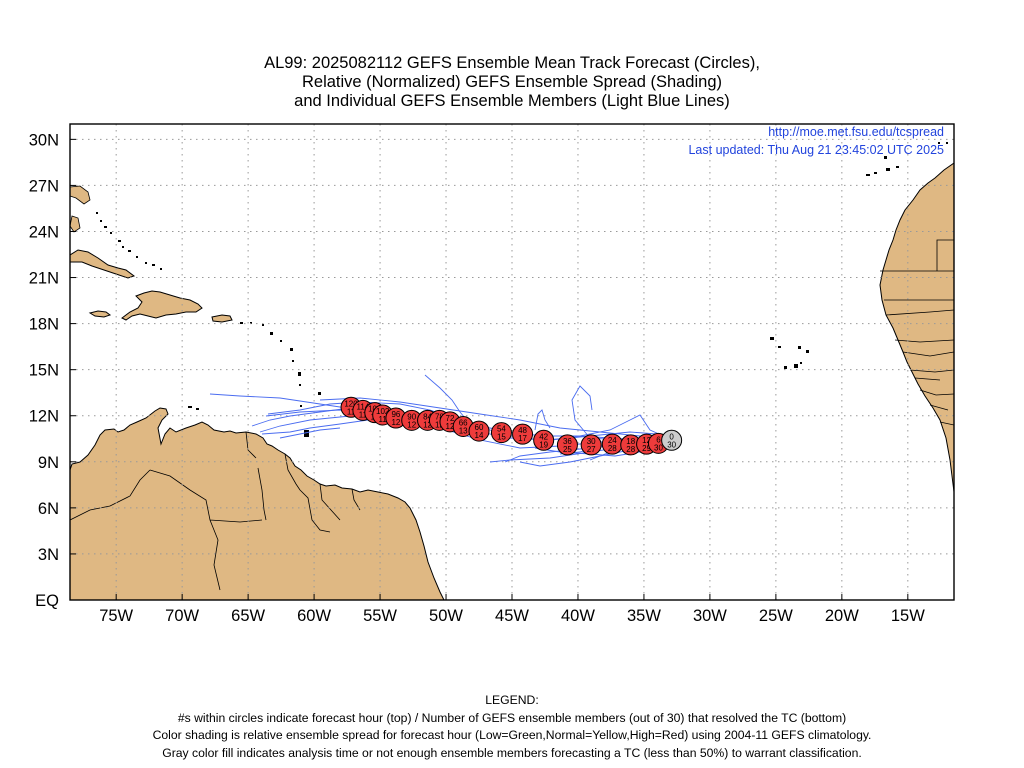 The height and width of the screenshot is (768, 1024). I want to click on member-count-label: 27, so click(591, 449).